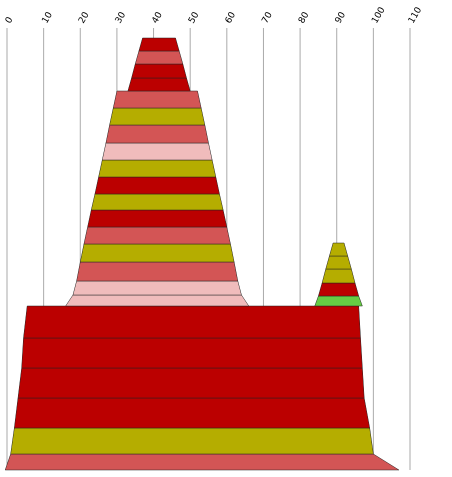 The width and height of the screenshot is (452, 477). I want to click on x-tick-label: 70, so click(267, 17).